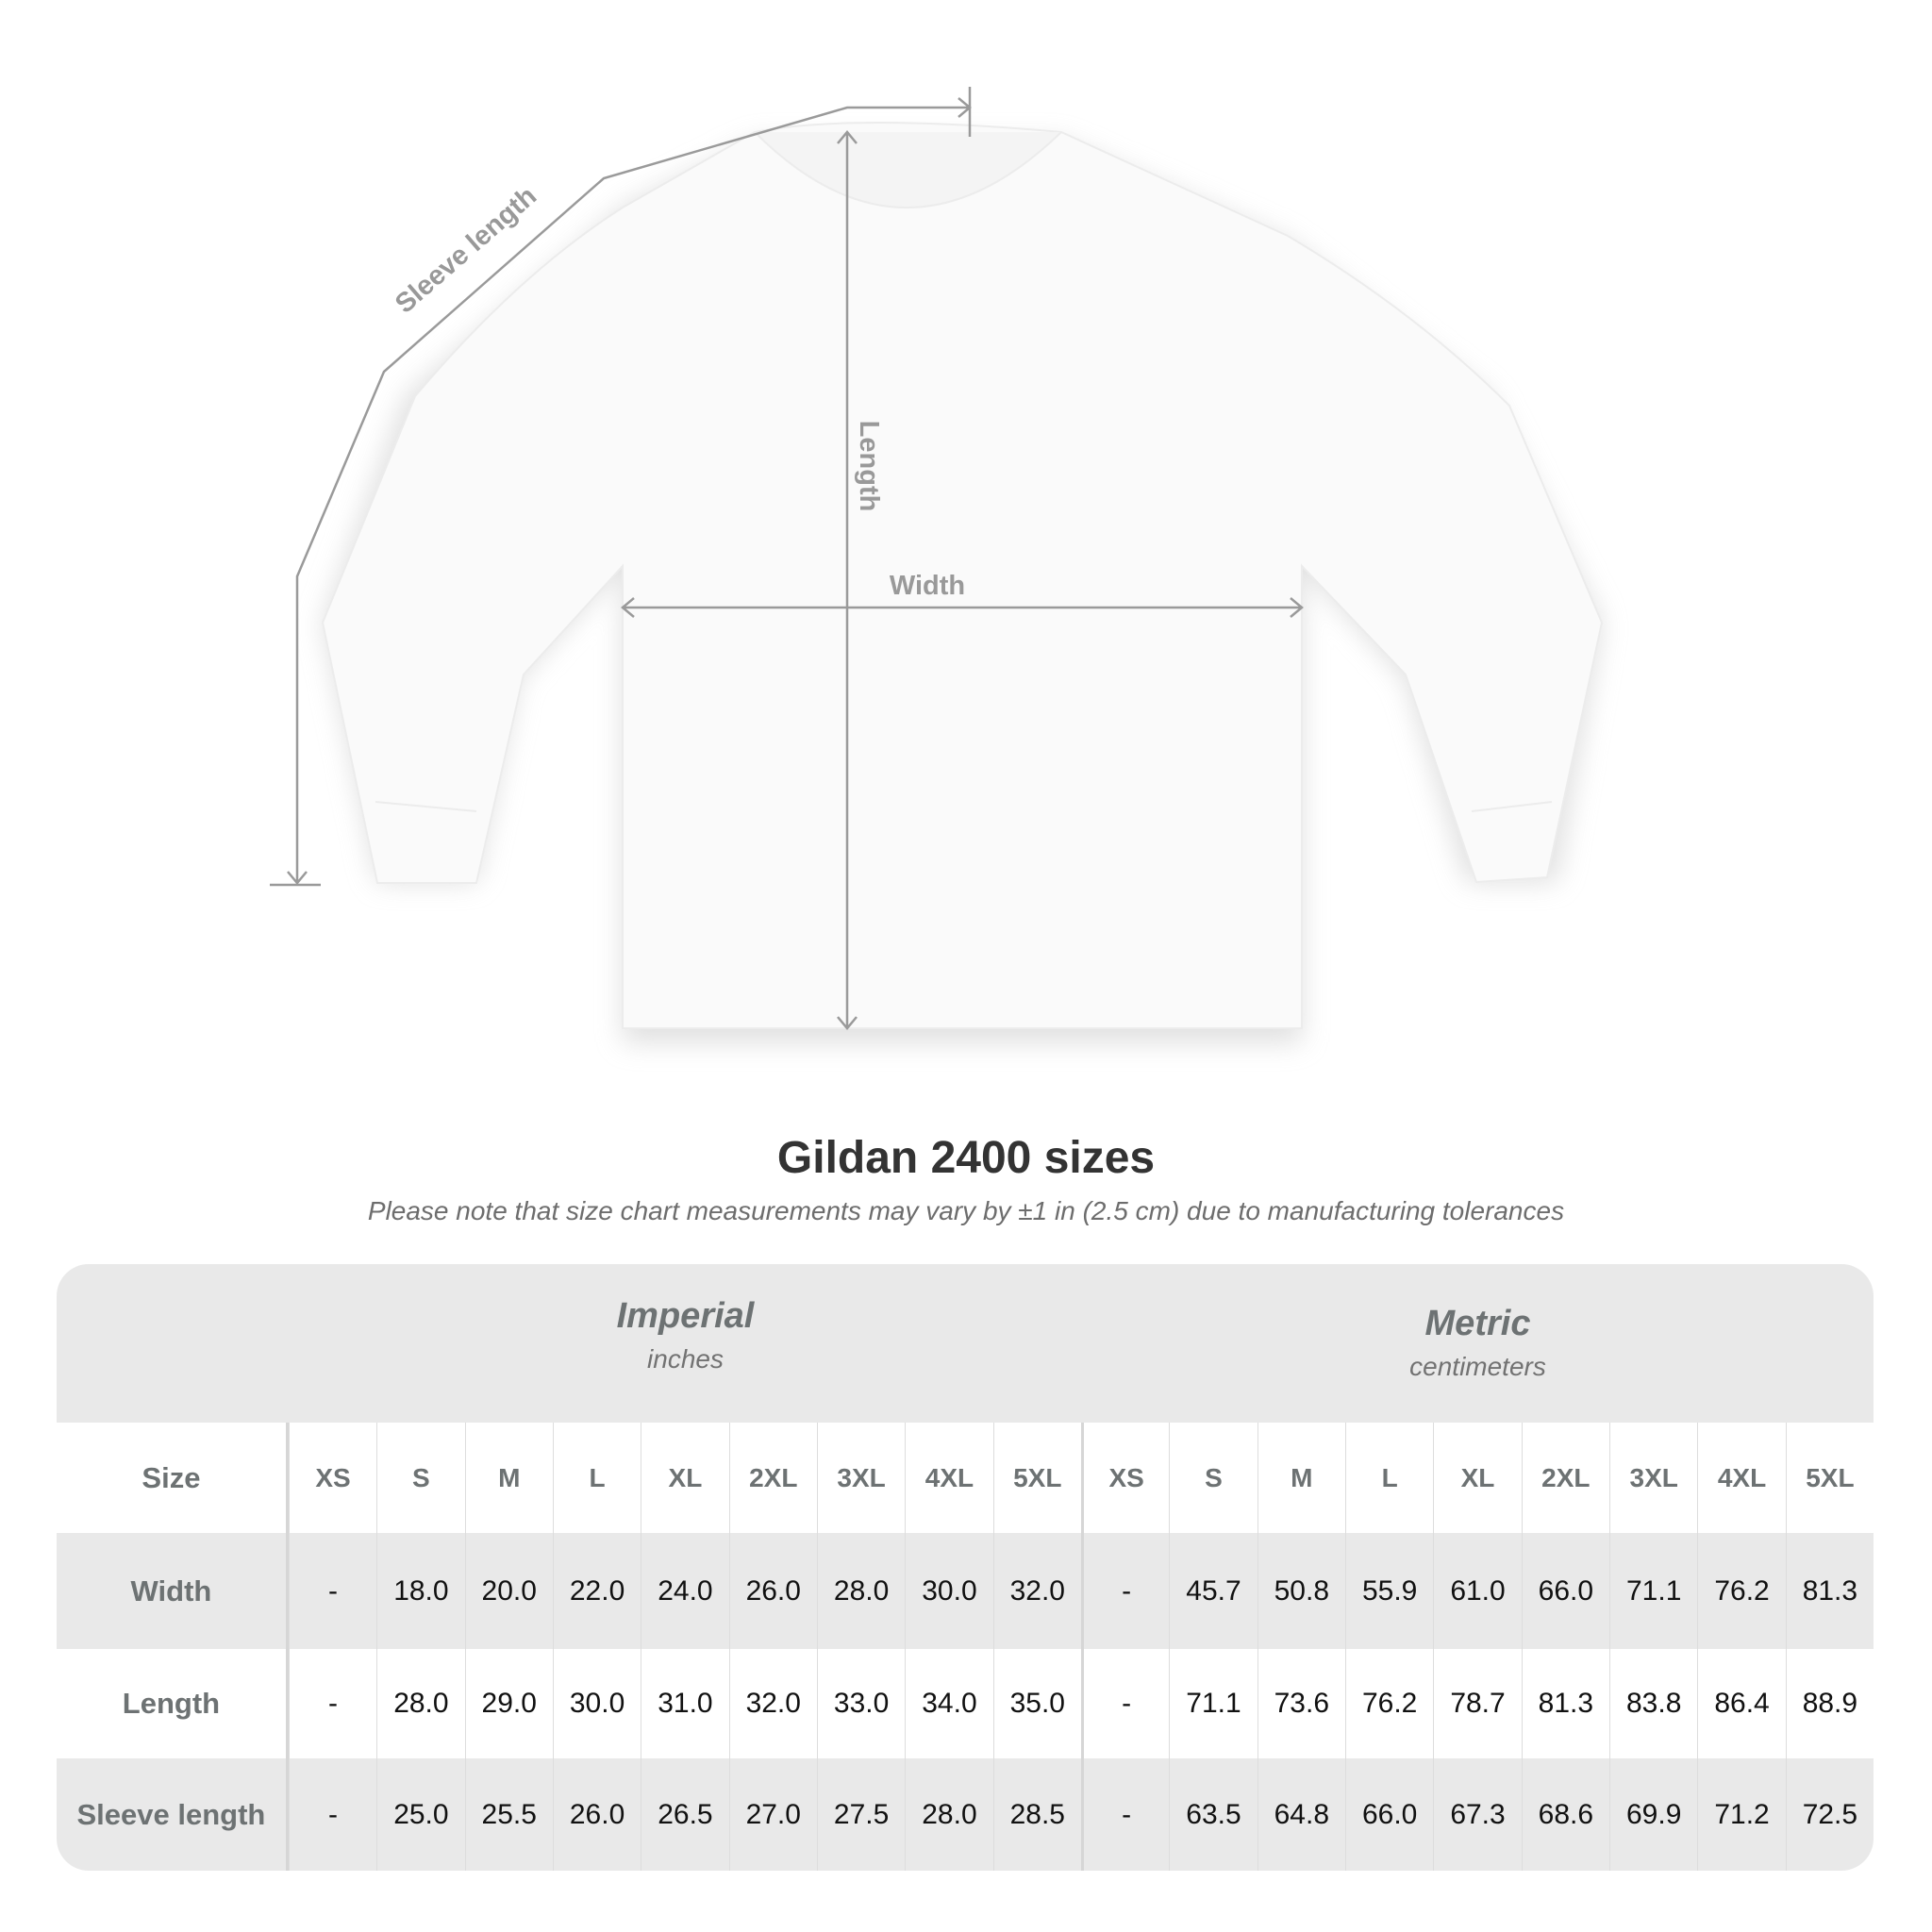 The height and width of the screenshot is (1932, 1932). What do you see at coordinates (1565, 1478) in the screenshot?
I see `metric-size-2xl: 2XL` at bounding box center [1565, 1478].